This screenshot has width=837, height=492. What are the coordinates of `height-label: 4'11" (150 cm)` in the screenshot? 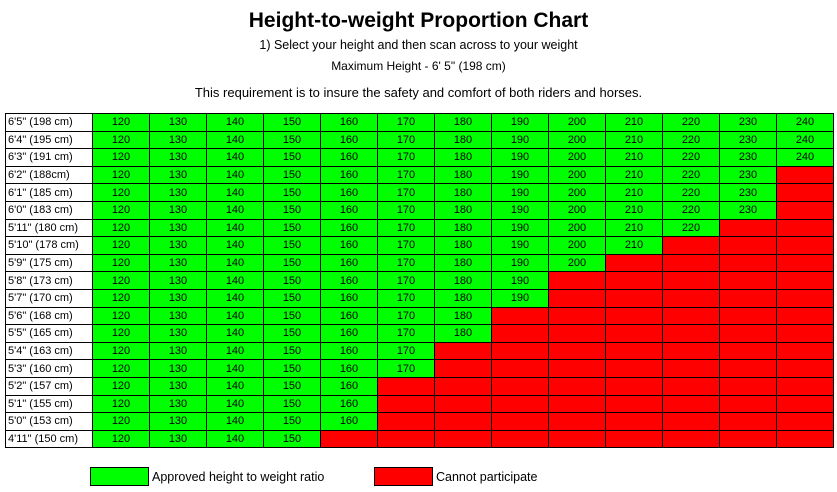 It's located at (49, 439).